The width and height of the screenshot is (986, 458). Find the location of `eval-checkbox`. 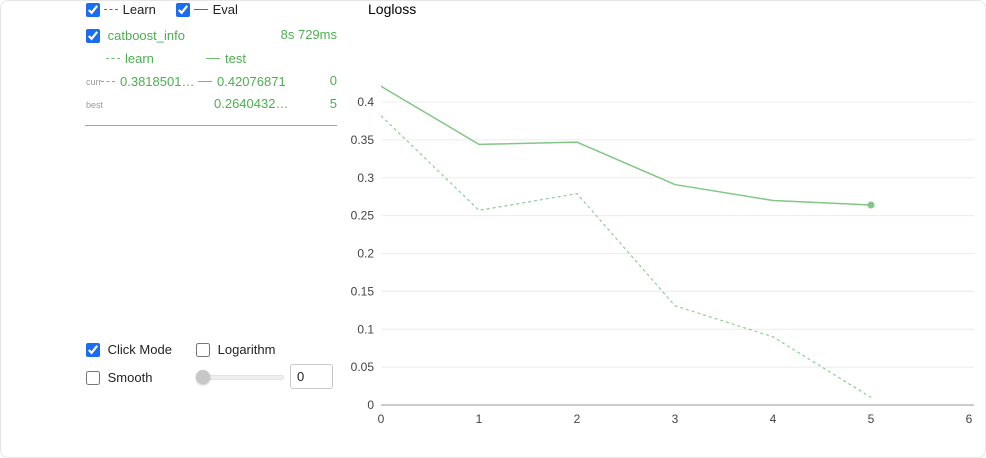

eval-checkbox is located at coordinates (183, 9).